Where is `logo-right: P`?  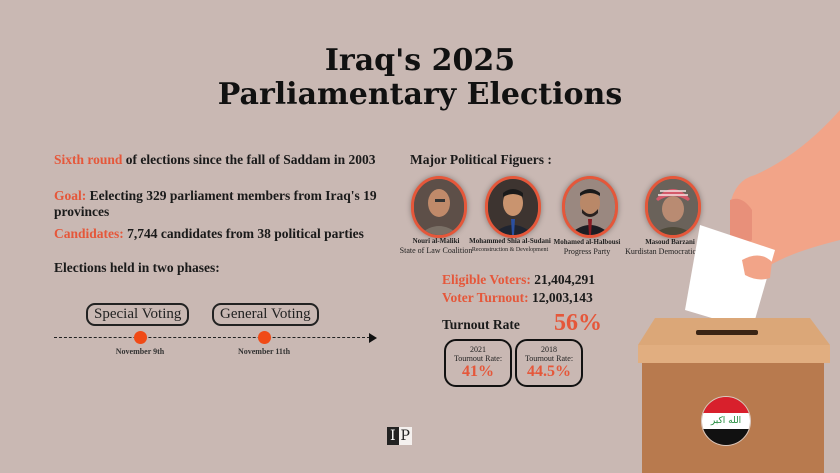
logo-right: P is located at coordinates (405, 436).